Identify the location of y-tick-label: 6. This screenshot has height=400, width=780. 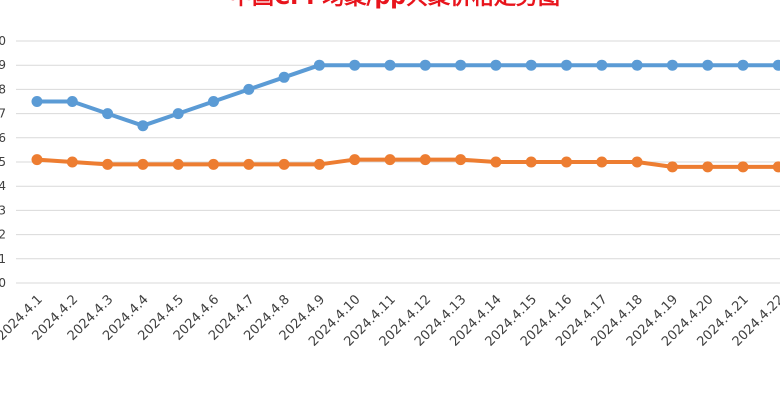
(3, 138).